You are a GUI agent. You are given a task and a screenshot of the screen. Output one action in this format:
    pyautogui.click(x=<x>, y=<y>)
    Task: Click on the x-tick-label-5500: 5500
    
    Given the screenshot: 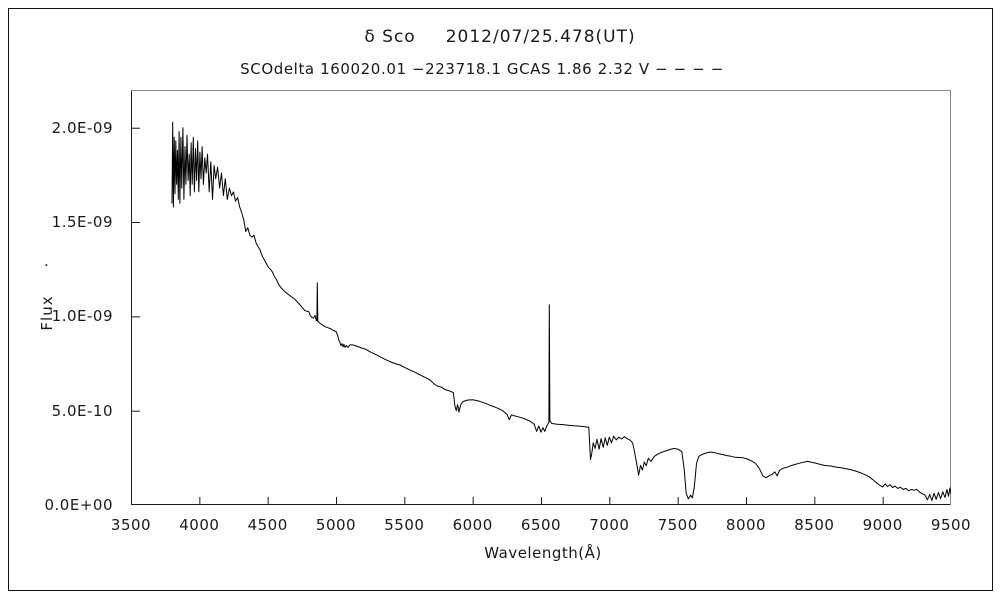 What is the action you would take?
    pyautogui.click(x=404, y=525)
    